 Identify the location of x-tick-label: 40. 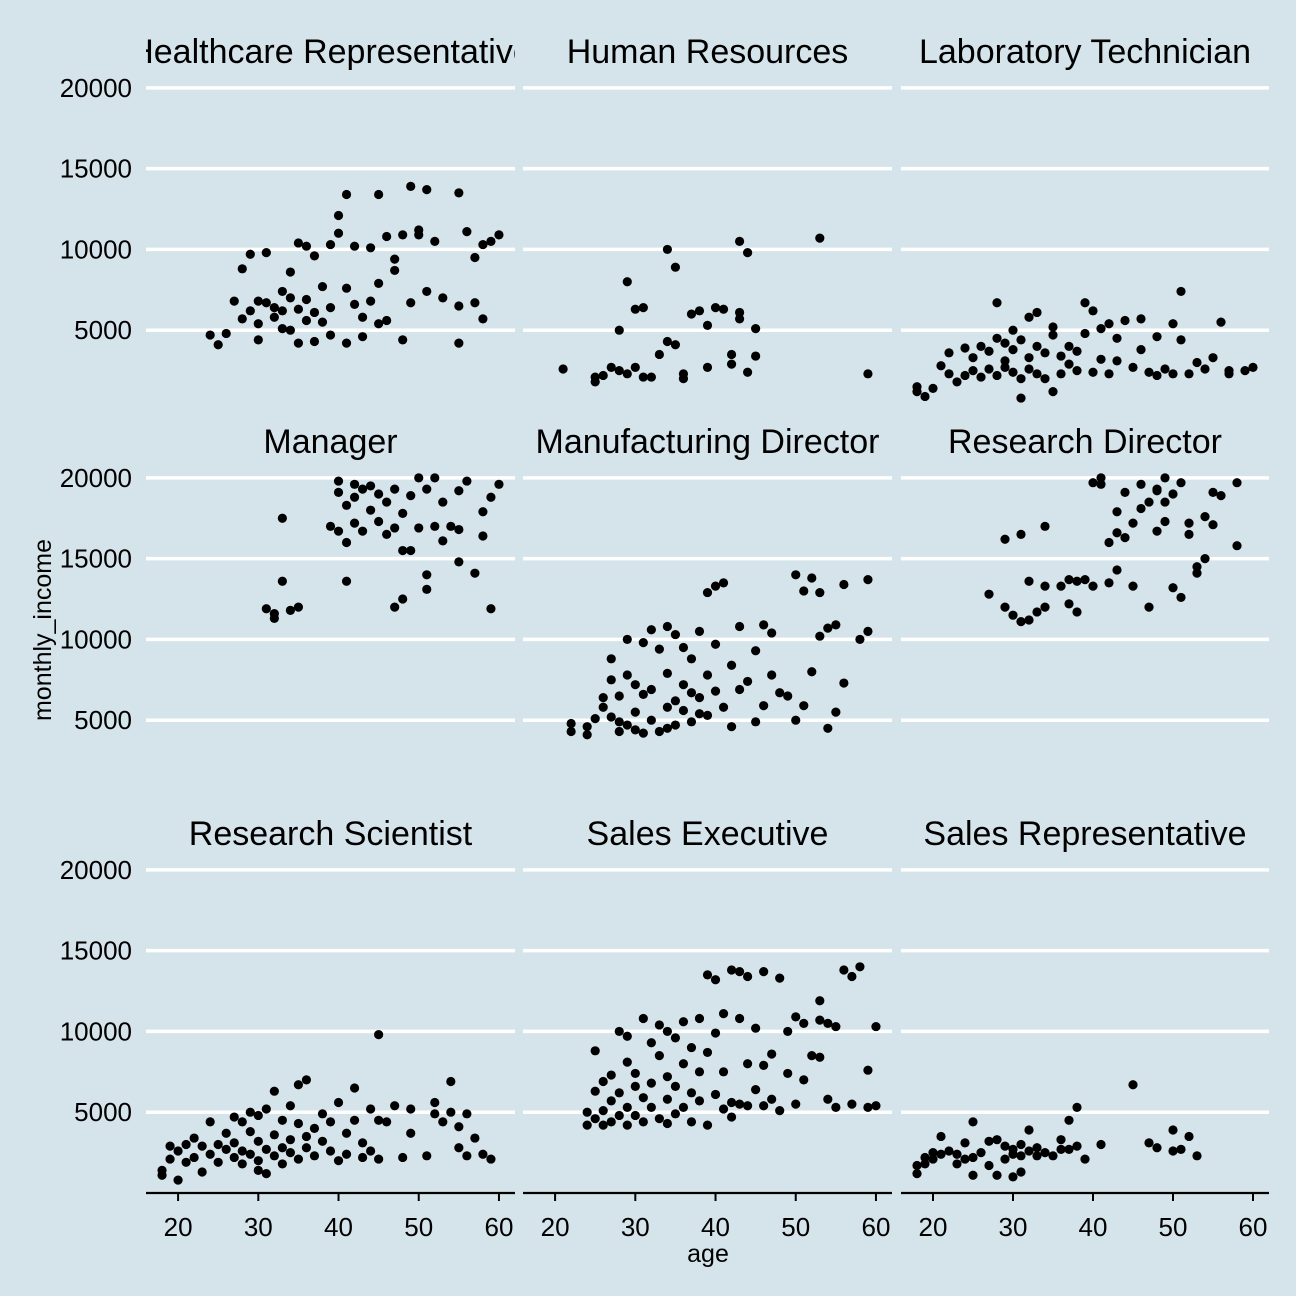
(715, 1227).